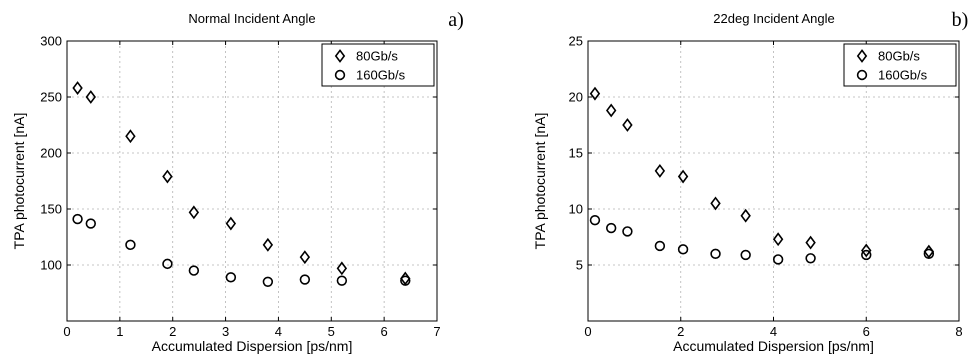 The image size is (979, 354). Describe the element at coordinates (576, 97) in the screenshot. I see `y-tick-label: 20` at that location.